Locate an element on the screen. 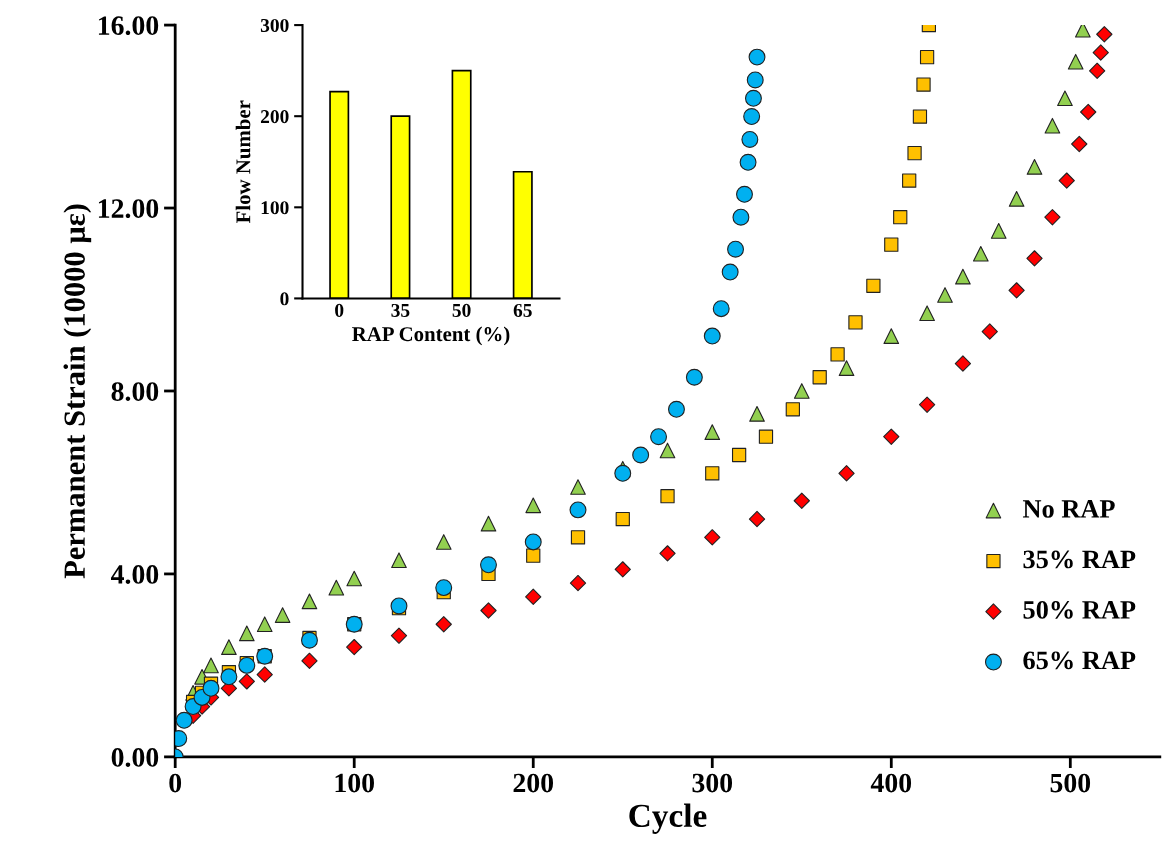 The height and width of the screenshot is (865, 1168). y-tick-label: 8.00 is located at coordinates (135, 392).